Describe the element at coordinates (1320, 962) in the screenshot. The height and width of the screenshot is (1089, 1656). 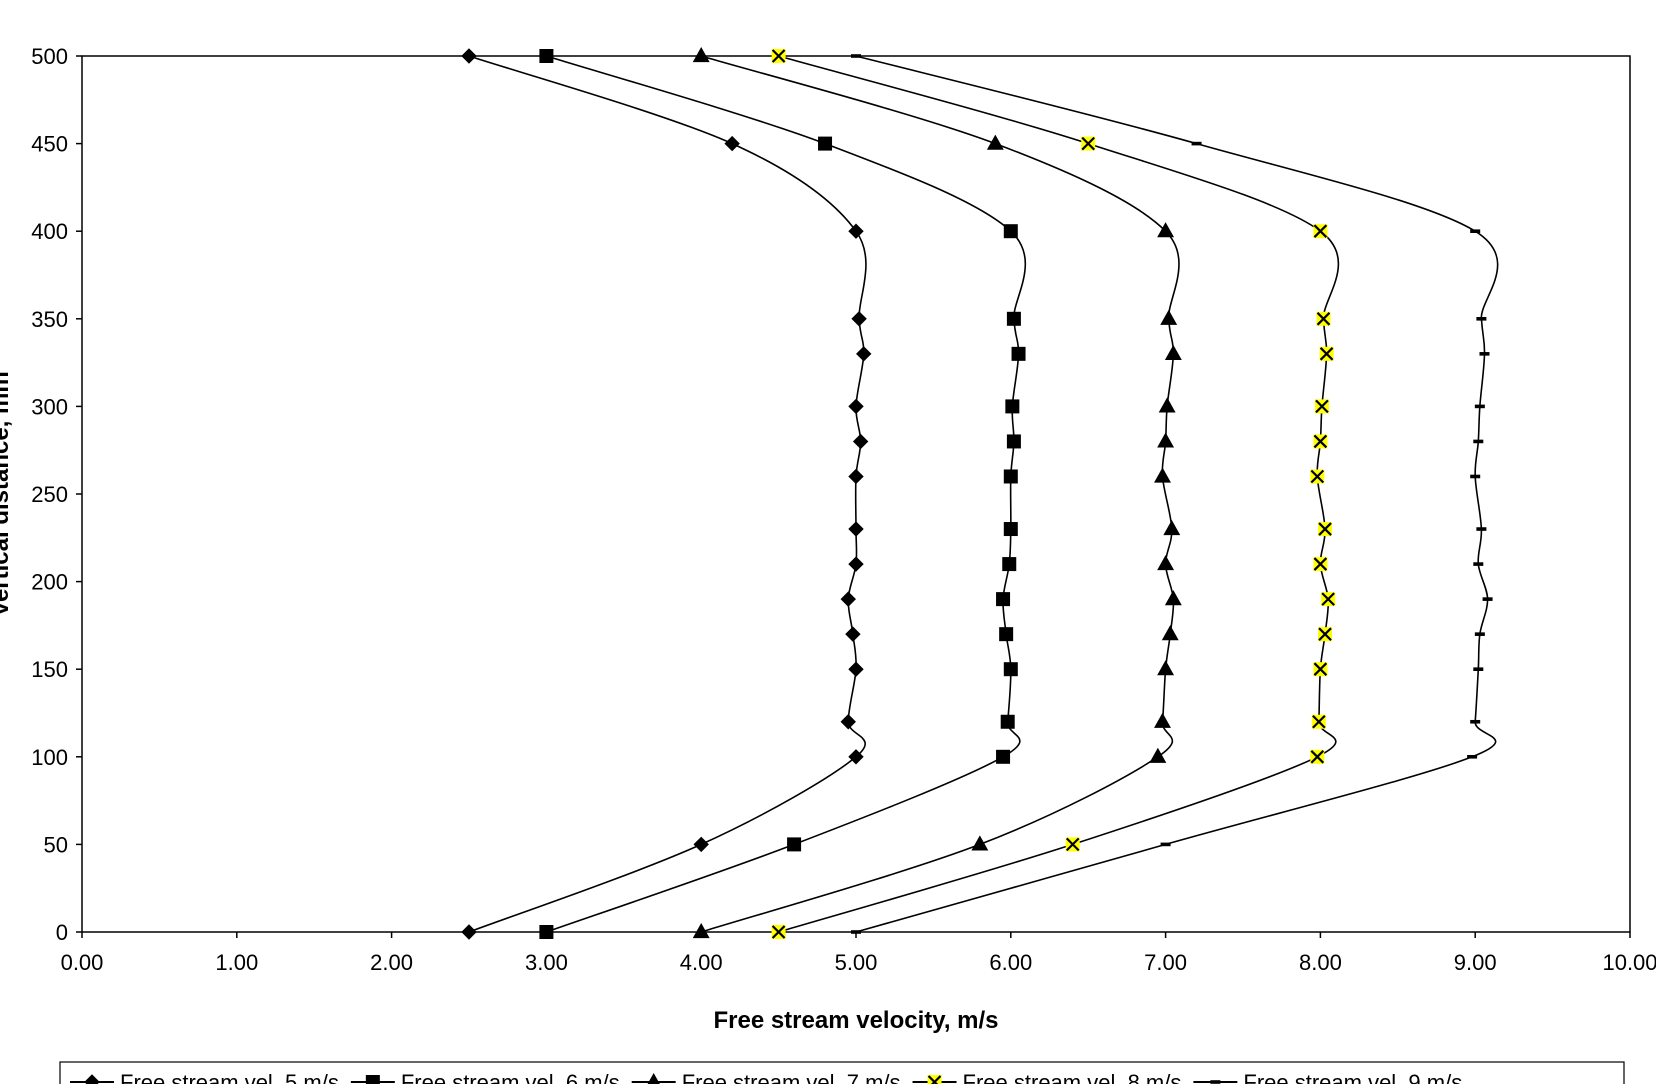
I see `x-tick-label: 8.00` at that location.